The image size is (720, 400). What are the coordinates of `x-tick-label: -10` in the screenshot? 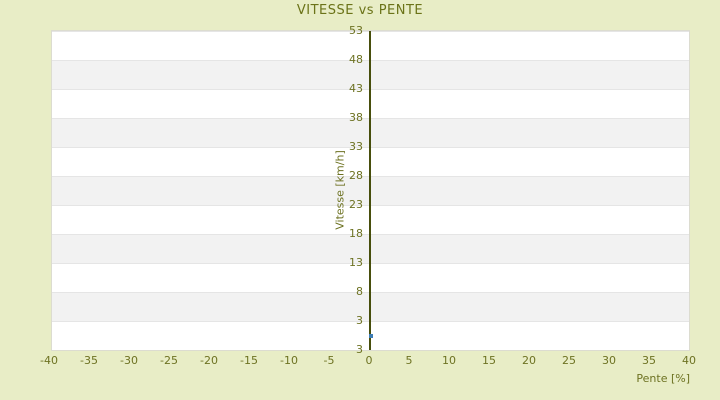 It's located at (289, 360).